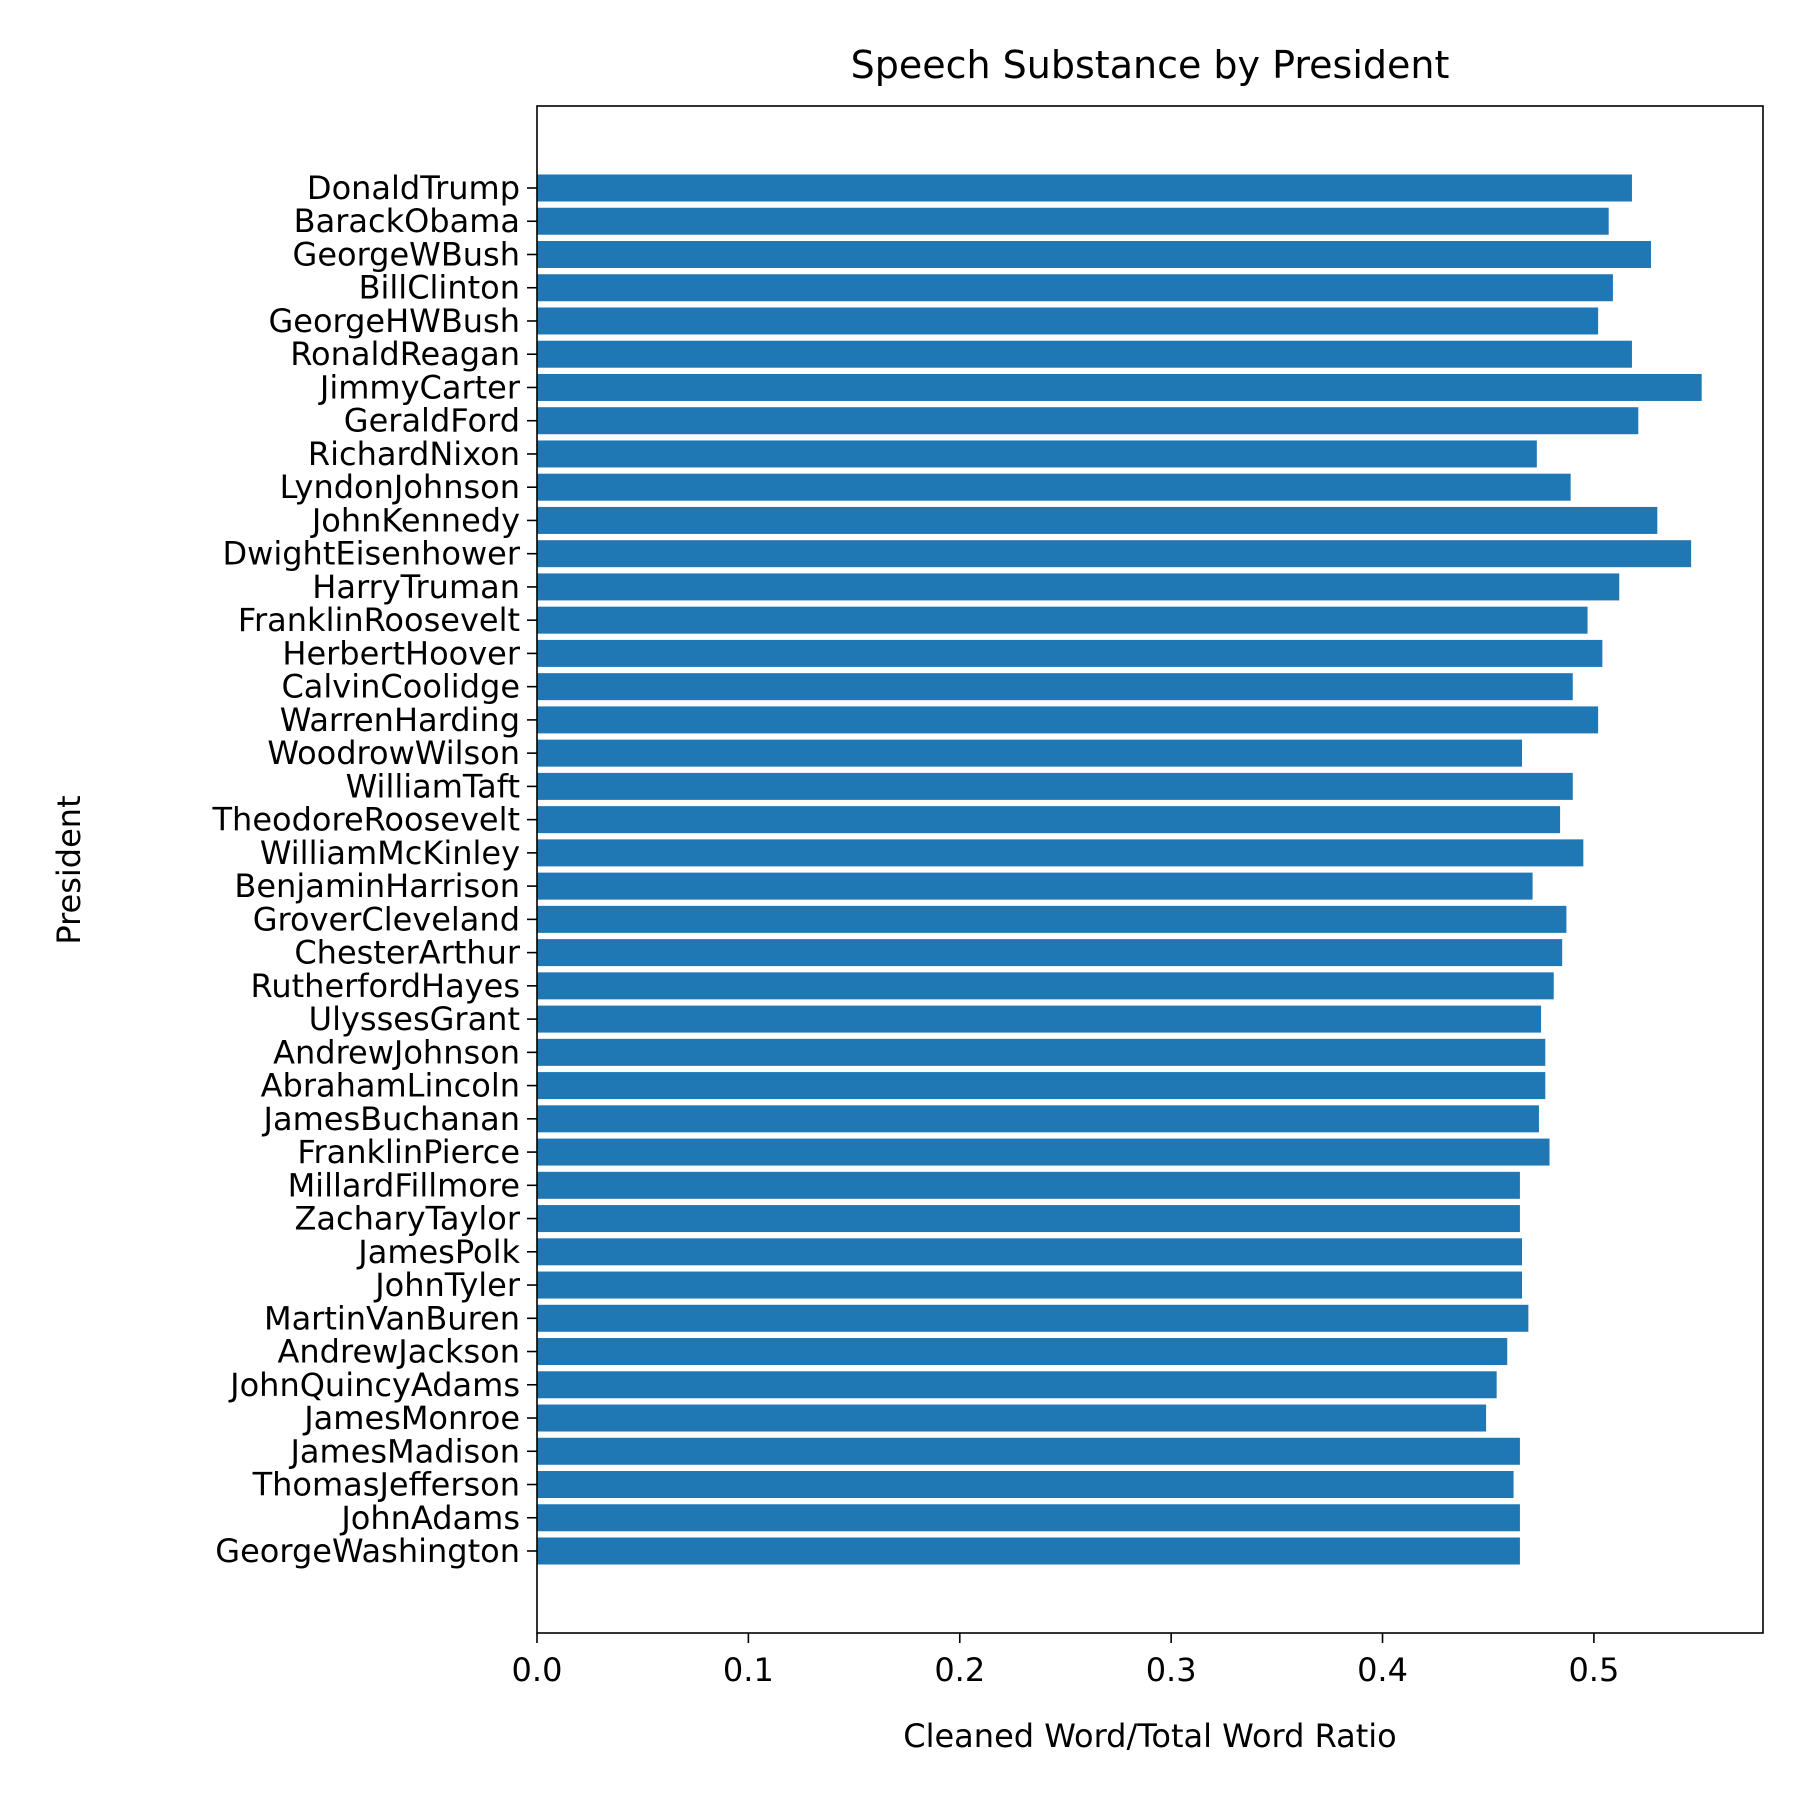 The width and height of the screenshot is (1800, 1805). What do you see at coordinates (1030, 1285) in the screenshot?
I see `bar-johntyler` at bounding box center [1030, 1285].